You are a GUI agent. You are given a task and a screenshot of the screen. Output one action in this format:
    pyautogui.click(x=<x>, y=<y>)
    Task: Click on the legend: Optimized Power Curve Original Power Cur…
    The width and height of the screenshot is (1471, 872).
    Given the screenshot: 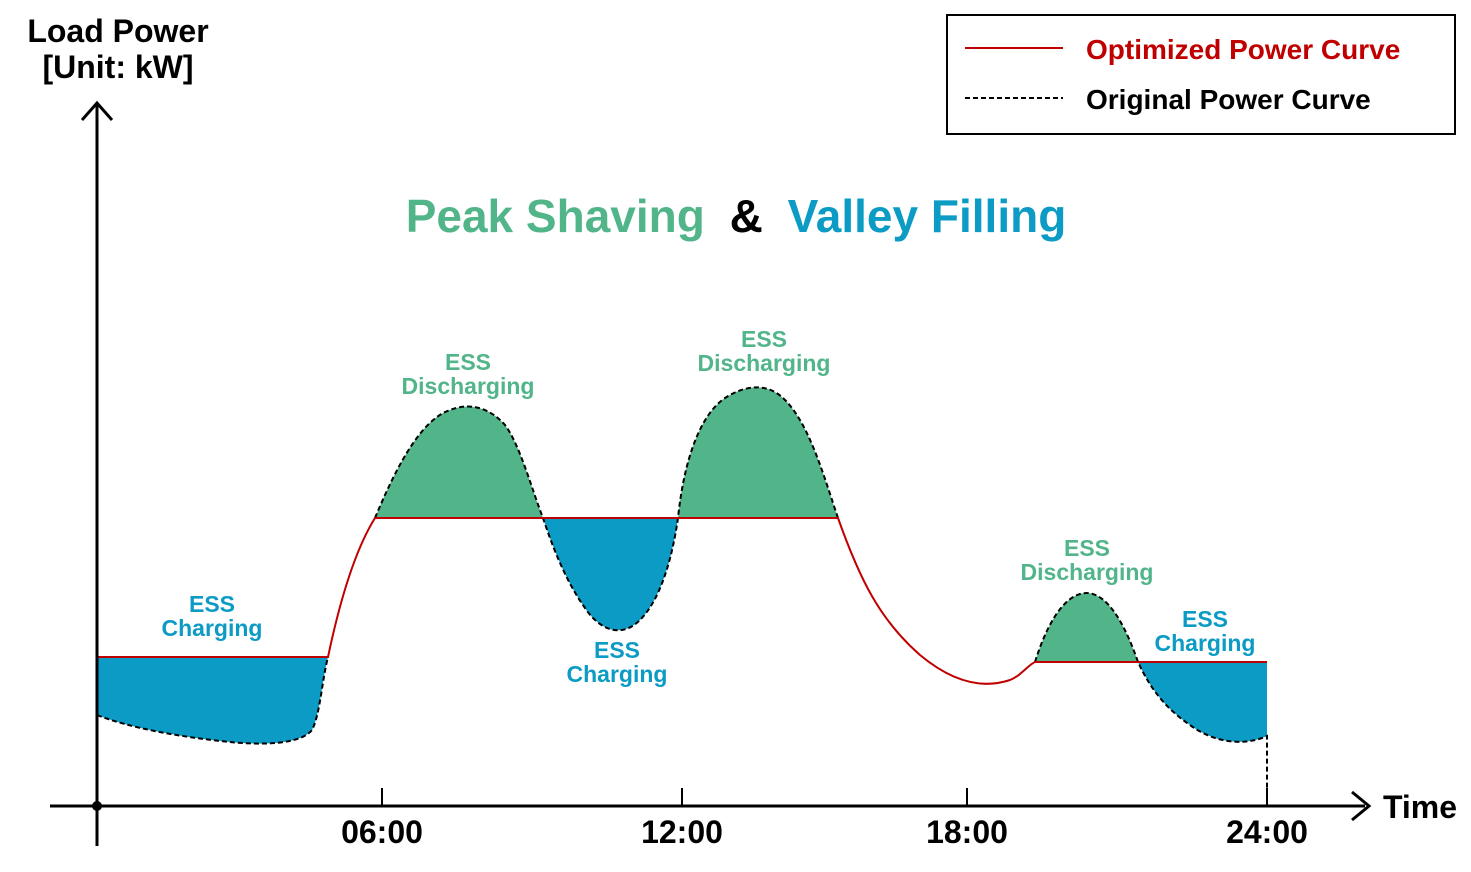 What is the action you would take?
    pyautogui.click(x=1201, y=74)
    